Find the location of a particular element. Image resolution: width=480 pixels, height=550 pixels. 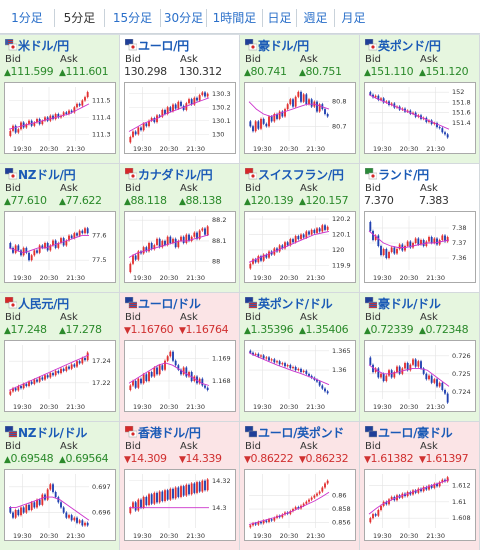

ask-label: Ask is located at coordinates (309, 446).